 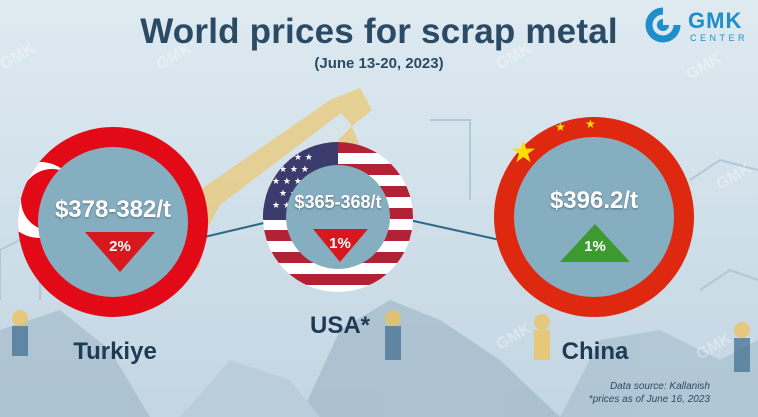 I want to click on change-turkiye: 2%, so click(x=120, y=246).